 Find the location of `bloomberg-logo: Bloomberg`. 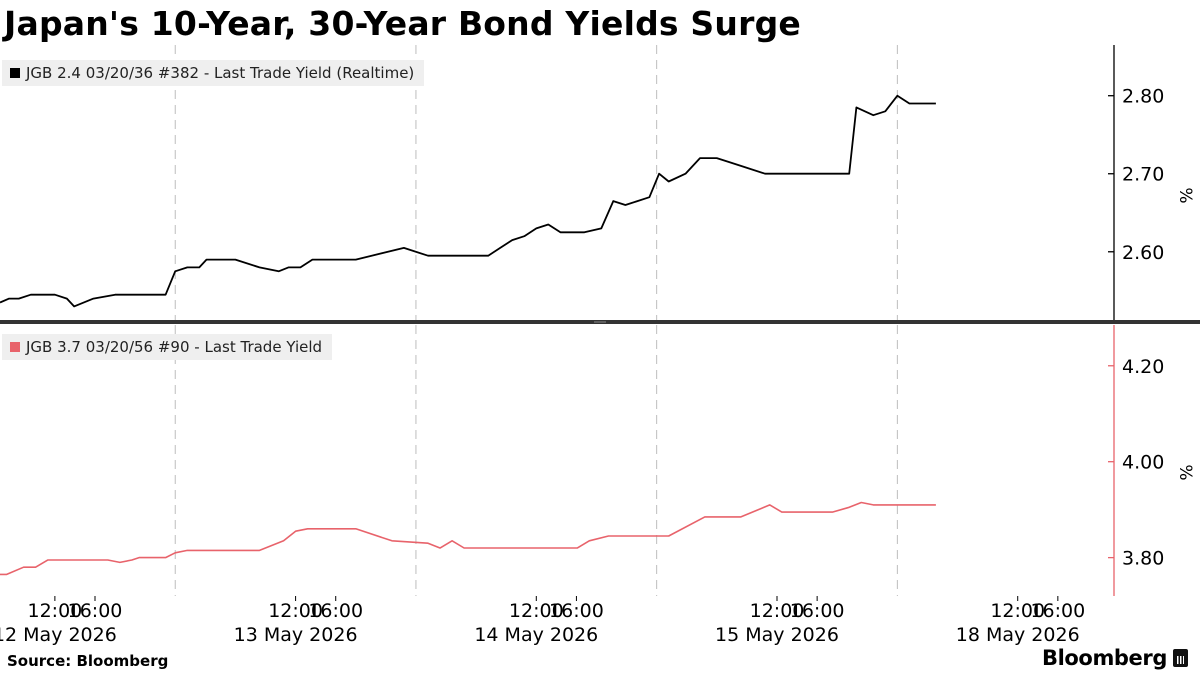

bloomberg-logo: Bloomberg is located at coordinates (1115, 658).